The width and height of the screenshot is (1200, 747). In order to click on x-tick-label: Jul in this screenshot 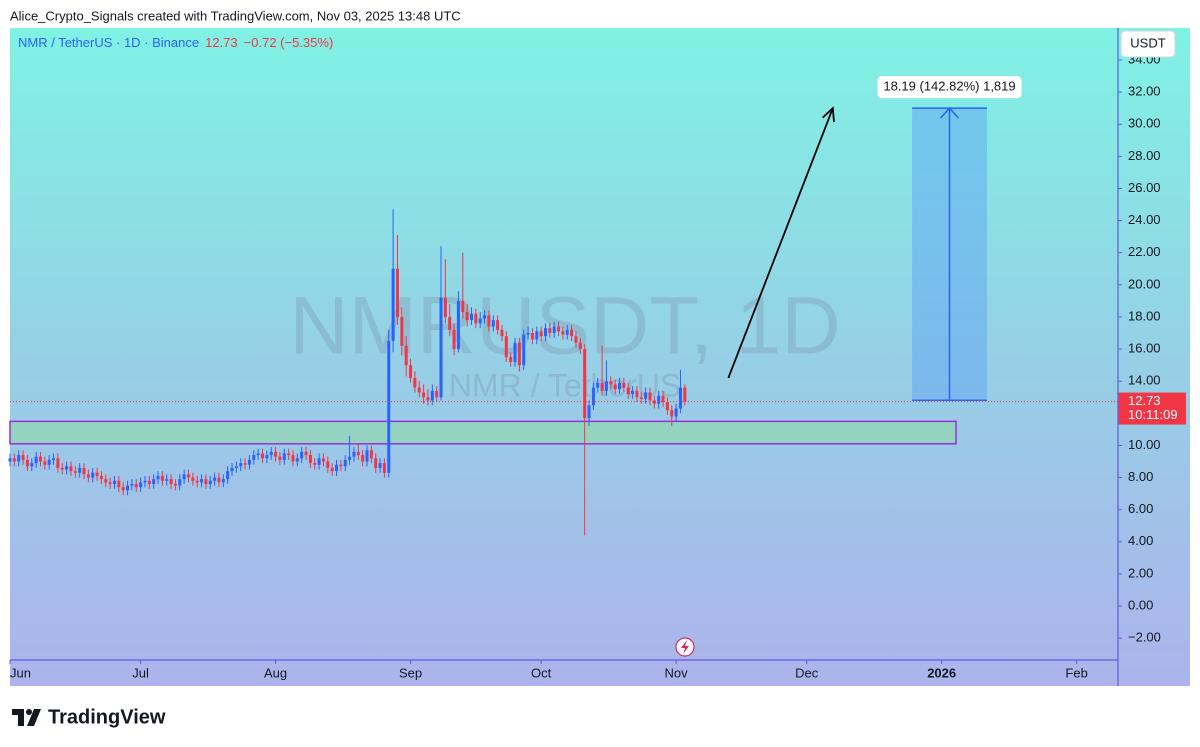, I will do `click(140, 672)`.